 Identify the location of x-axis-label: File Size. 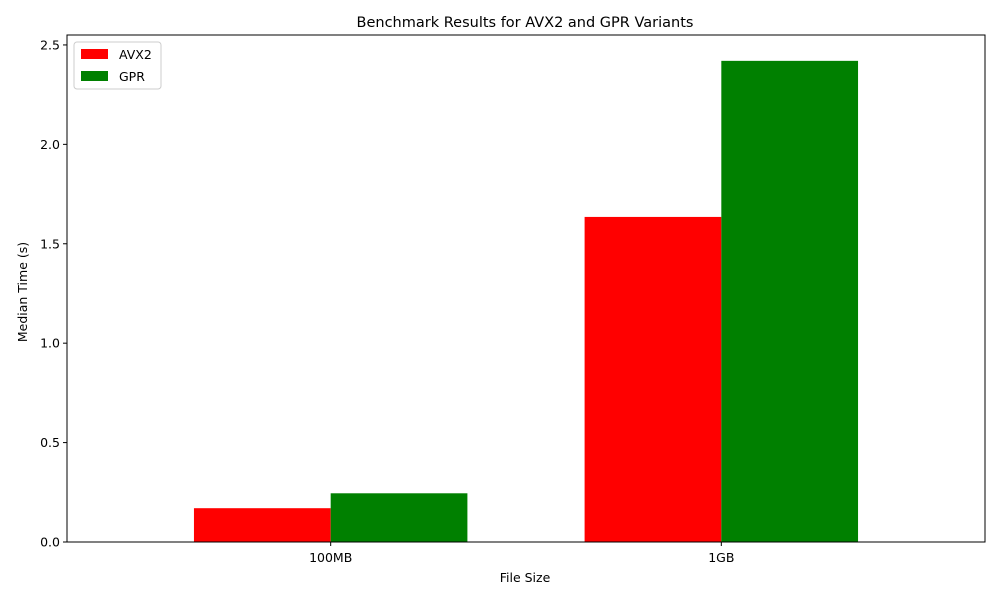
(525, 577).